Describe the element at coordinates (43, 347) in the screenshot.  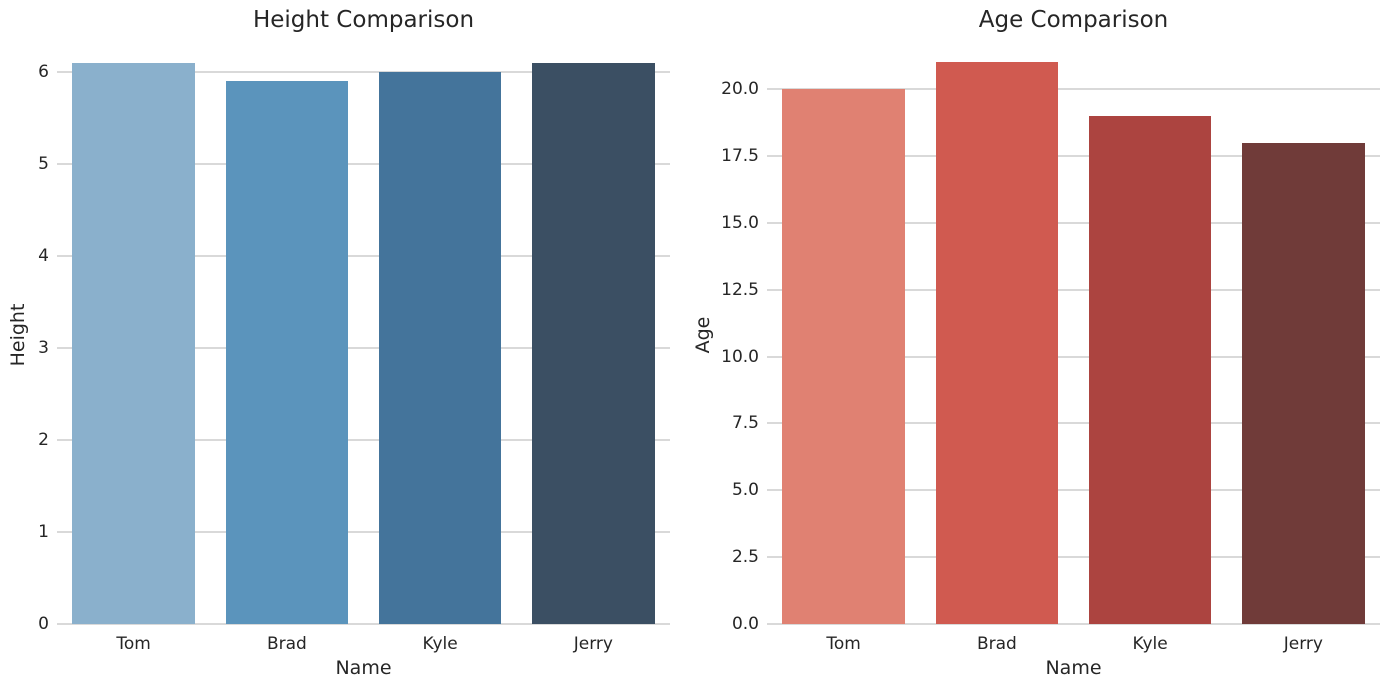
I see `y-tick-label: 3` at that location.